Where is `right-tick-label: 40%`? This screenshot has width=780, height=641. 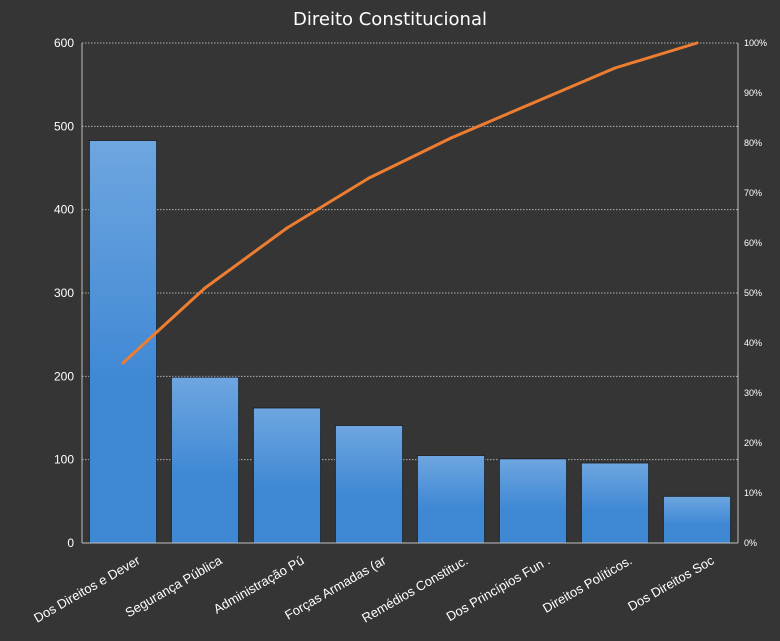
right-tick-label: 40% is located at coordinates (753, 343).